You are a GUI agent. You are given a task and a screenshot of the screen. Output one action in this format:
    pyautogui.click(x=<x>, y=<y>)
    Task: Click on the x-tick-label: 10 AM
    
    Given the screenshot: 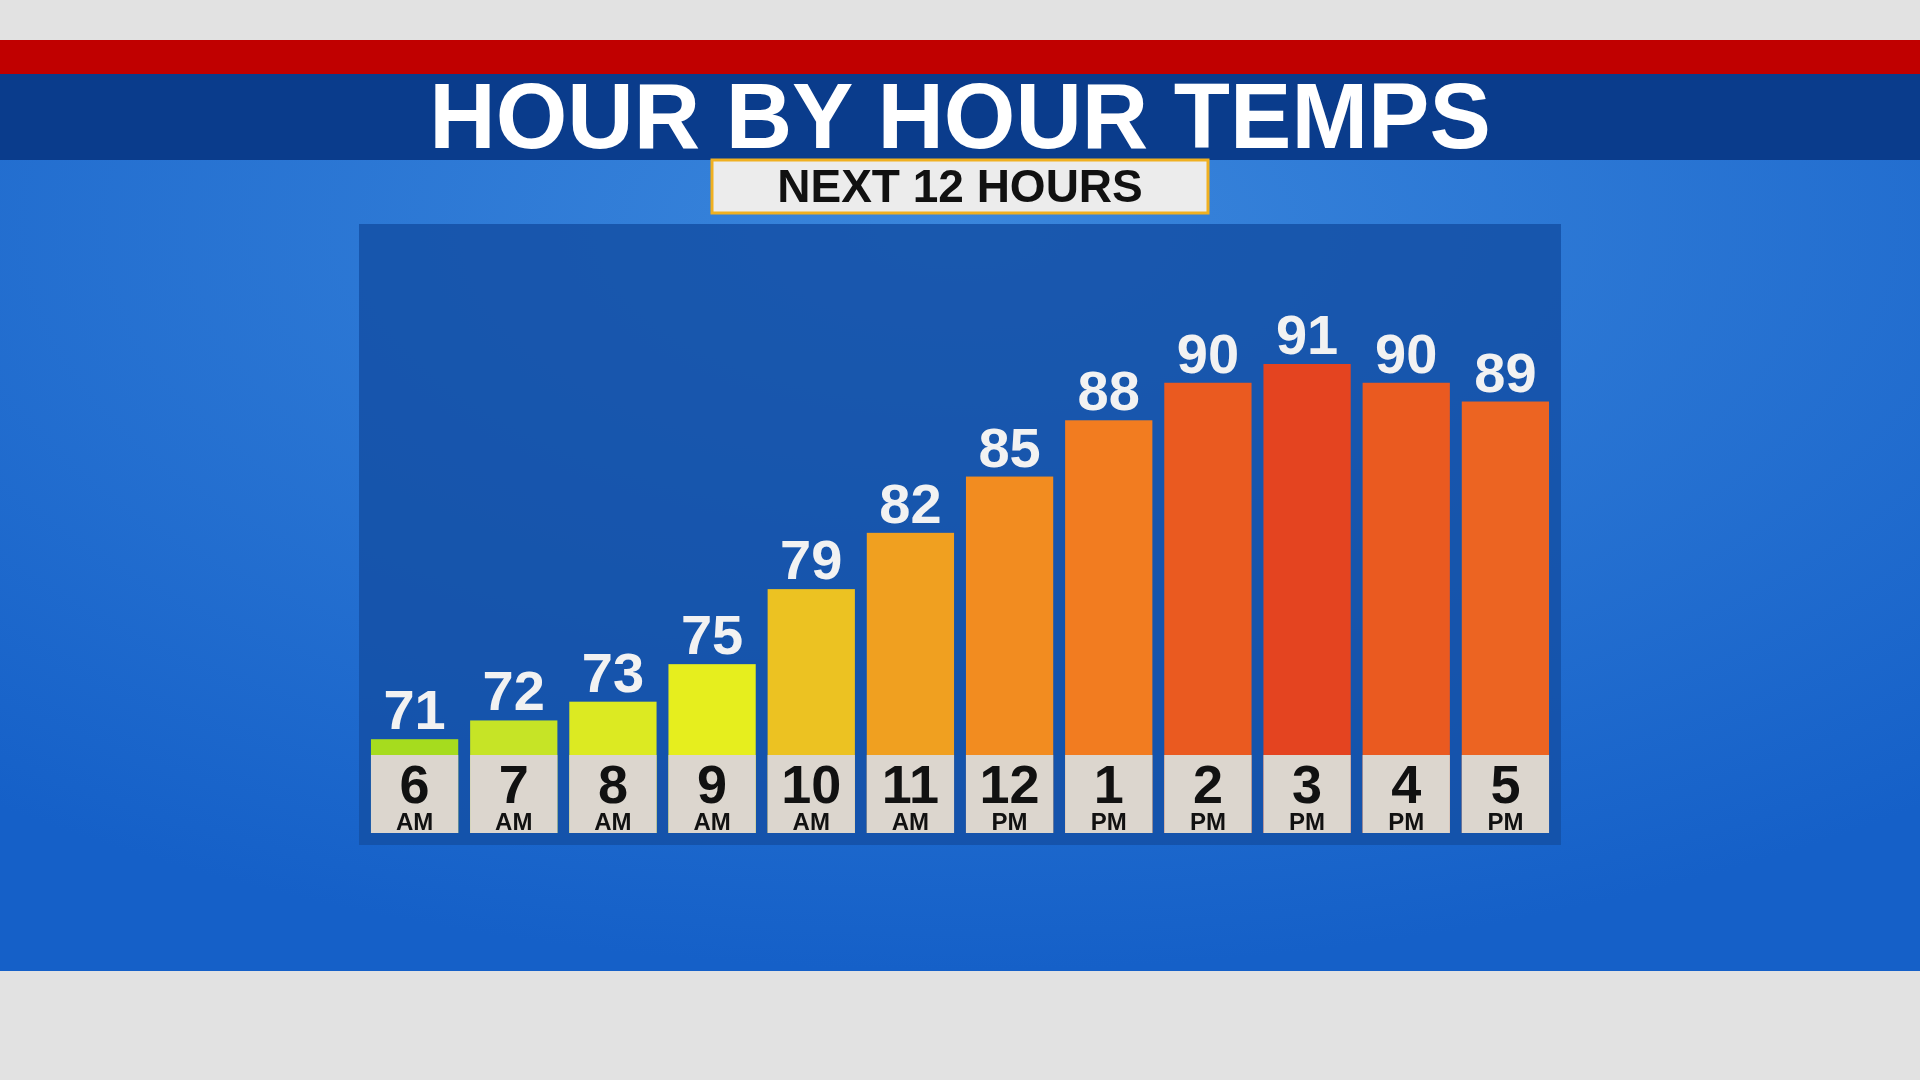 What is the action you would take?
    pyautogui.click(x=811, y=794)
    